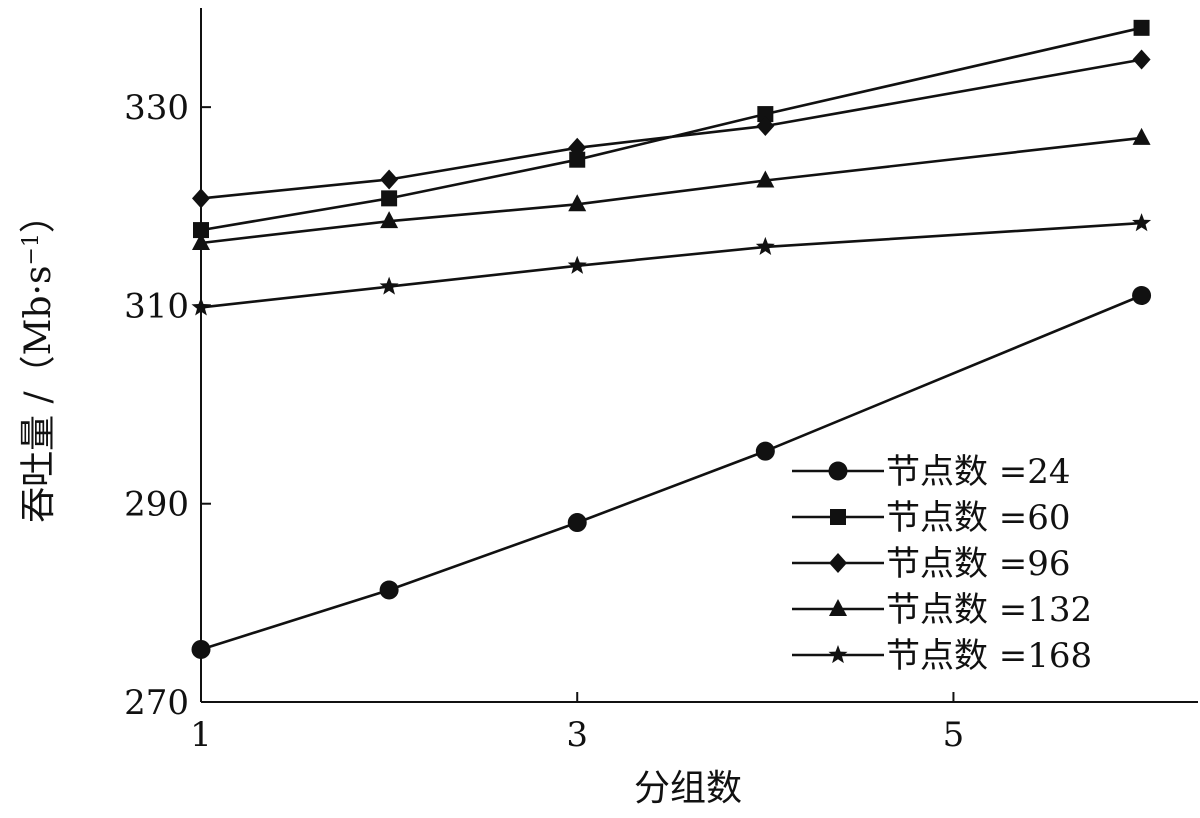 Image resolution: width=1200 pixels, height=818 pixels. I want to click on legend-label: 节点数 =96, so click(978, 564).